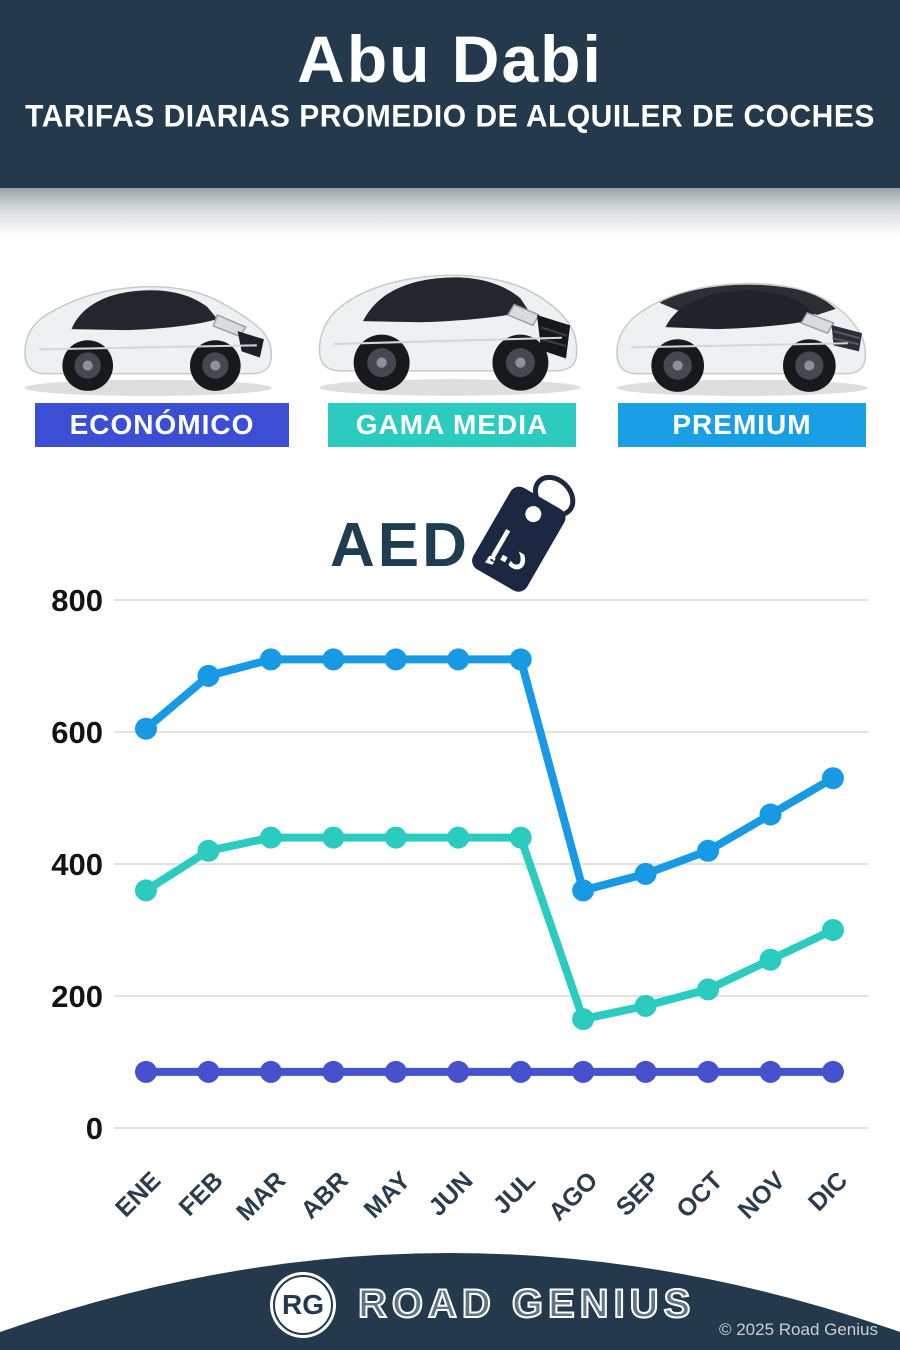  What do you see at coordinates (324, 1195) in the screenshot?
I see `x-tick-label: ABR` at bounding box center [324, 1195].